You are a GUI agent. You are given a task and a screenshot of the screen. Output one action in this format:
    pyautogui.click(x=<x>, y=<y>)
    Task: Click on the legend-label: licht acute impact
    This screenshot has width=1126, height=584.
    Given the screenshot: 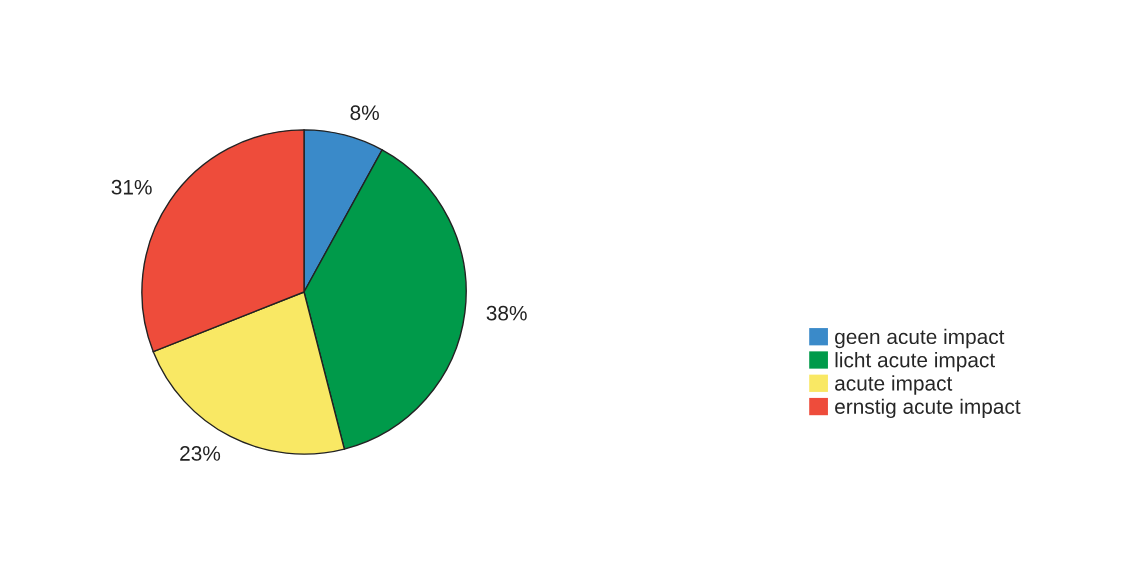 What is the action you would take?
    pyautogui.click(x=915, y=362)
    